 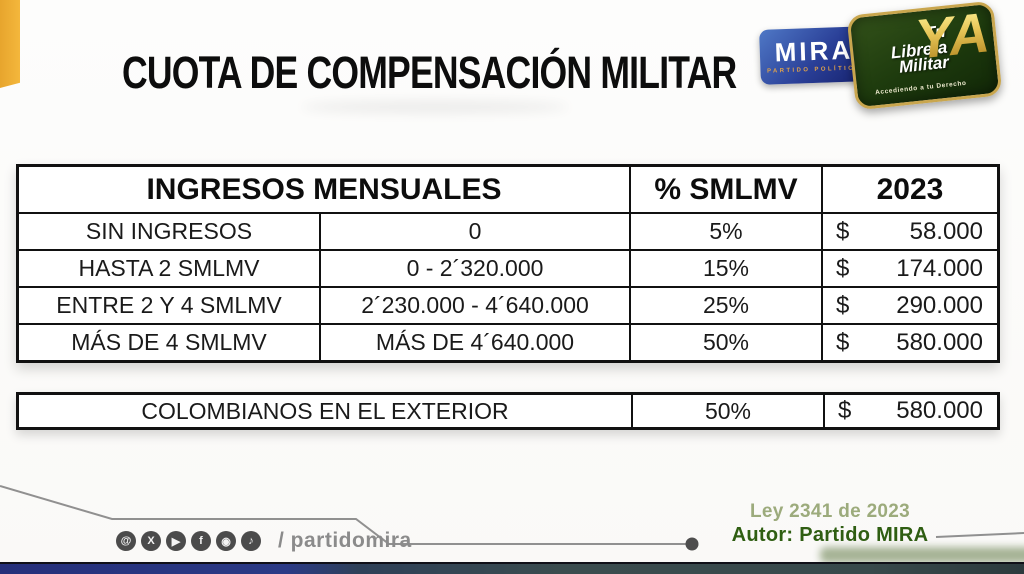 What do you see at coordinates (264, 541) in the screenshot?
I see `social-media-row: @ X ▶ f ◉ ♪ / partidomira` at bounding box center [264, 541].